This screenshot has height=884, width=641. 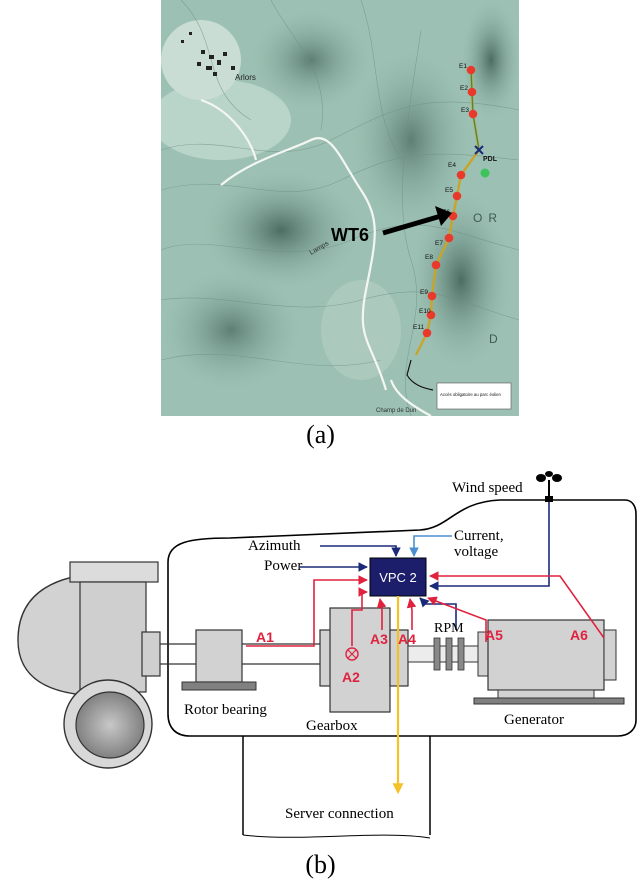 I want to click on generator-label: Generator, so click(x=534, y=720).